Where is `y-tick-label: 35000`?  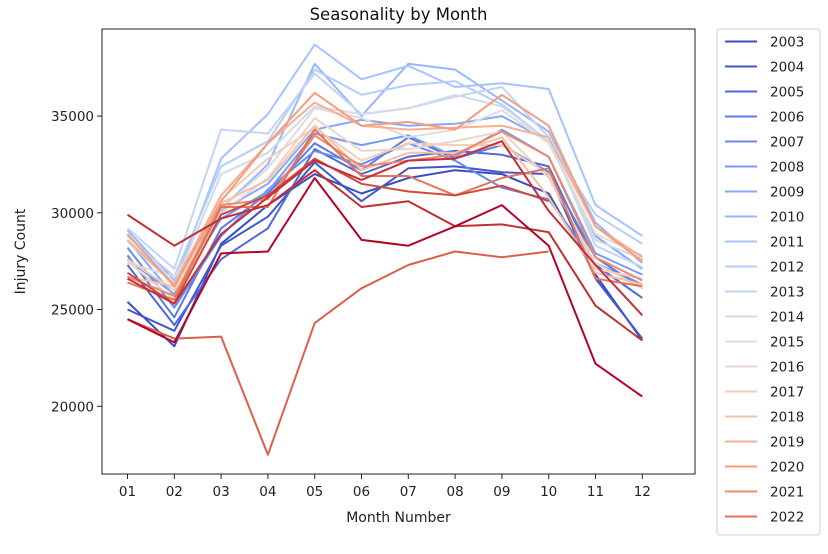
y-tick-label: 35000 is located at coordinates (72, 117).